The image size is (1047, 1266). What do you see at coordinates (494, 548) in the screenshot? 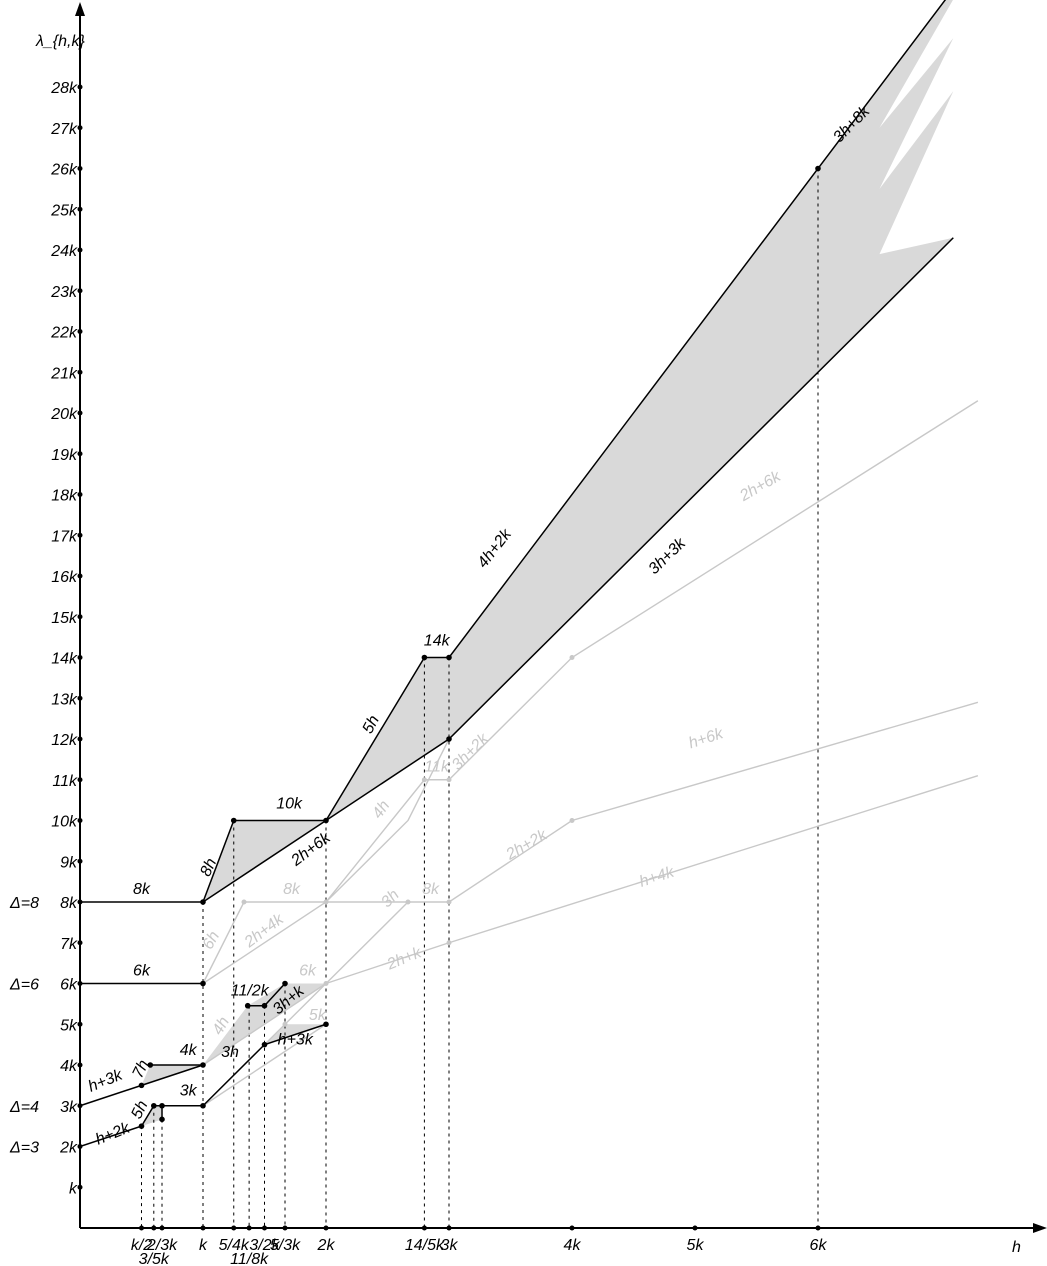
I see `annotation-label: 4h+2k` at bounding box center [494, 548].